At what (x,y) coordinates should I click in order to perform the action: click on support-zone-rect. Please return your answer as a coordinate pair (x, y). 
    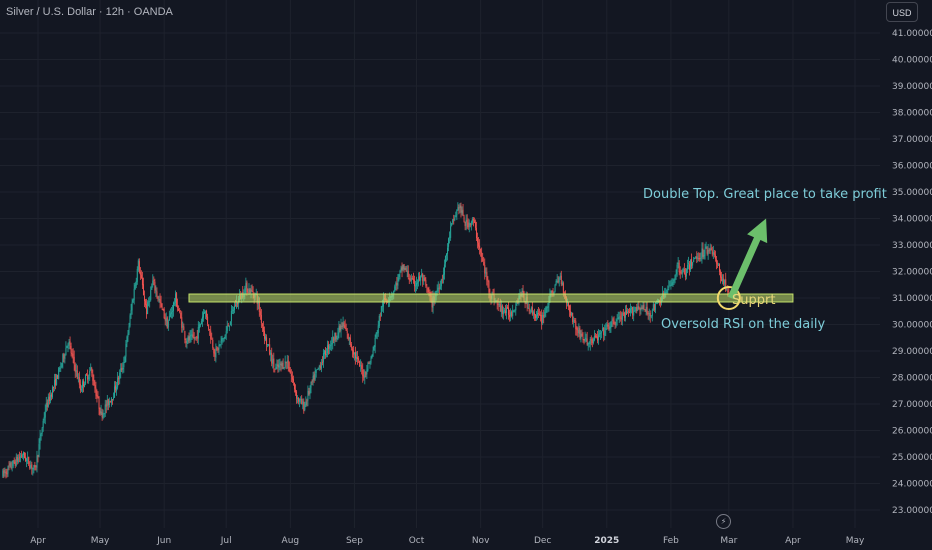
    Looking at the image, I should click on (491, 298).